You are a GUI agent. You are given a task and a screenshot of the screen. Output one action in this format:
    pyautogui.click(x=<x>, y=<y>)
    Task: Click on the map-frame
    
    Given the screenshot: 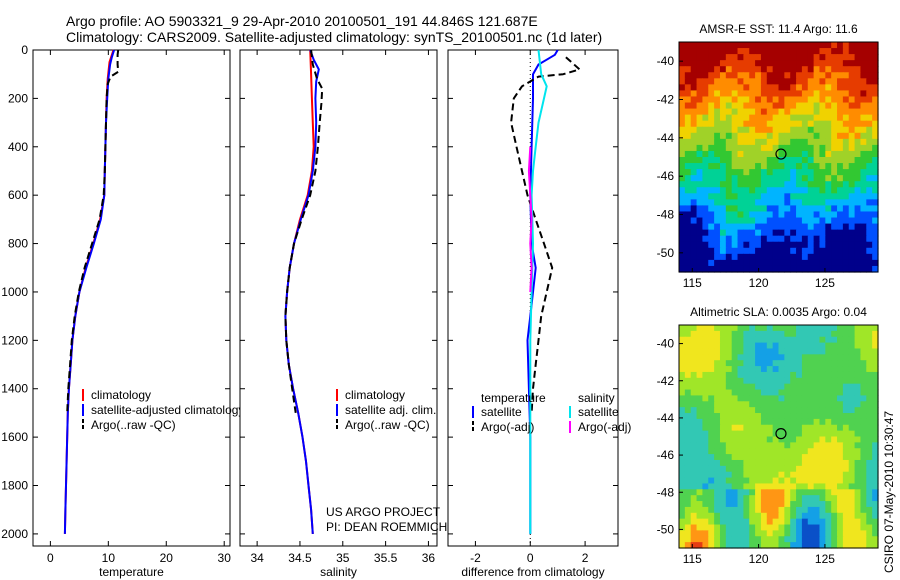 What is the action you would take?
    pyautogui.click(x=778, y=157)
    